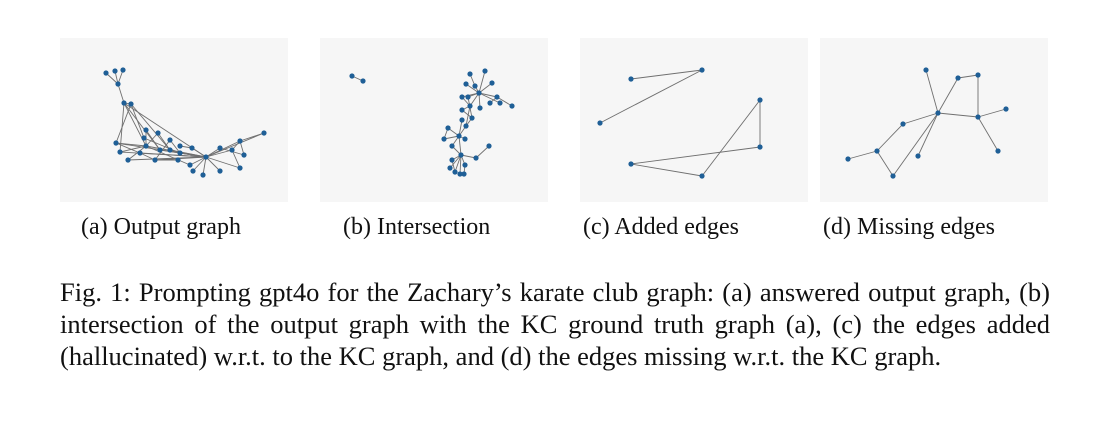 The image size is (1115, 446). Describe the element at coordinates (909, 227) in the screenshot. I see `subcaption-d: (d) Missing edges` at that location.